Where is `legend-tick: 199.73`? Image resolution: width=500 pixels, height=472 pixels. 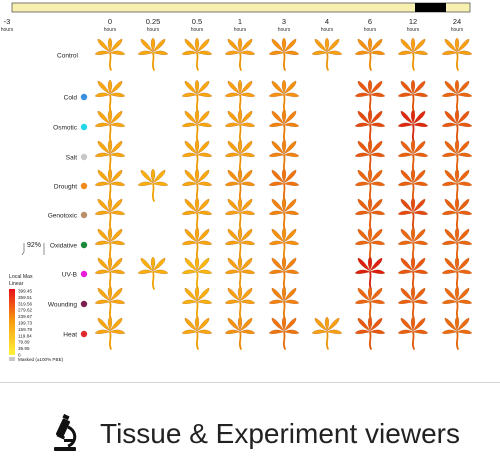 legend-tick: 199.73 is located at coordinates (25, 323).